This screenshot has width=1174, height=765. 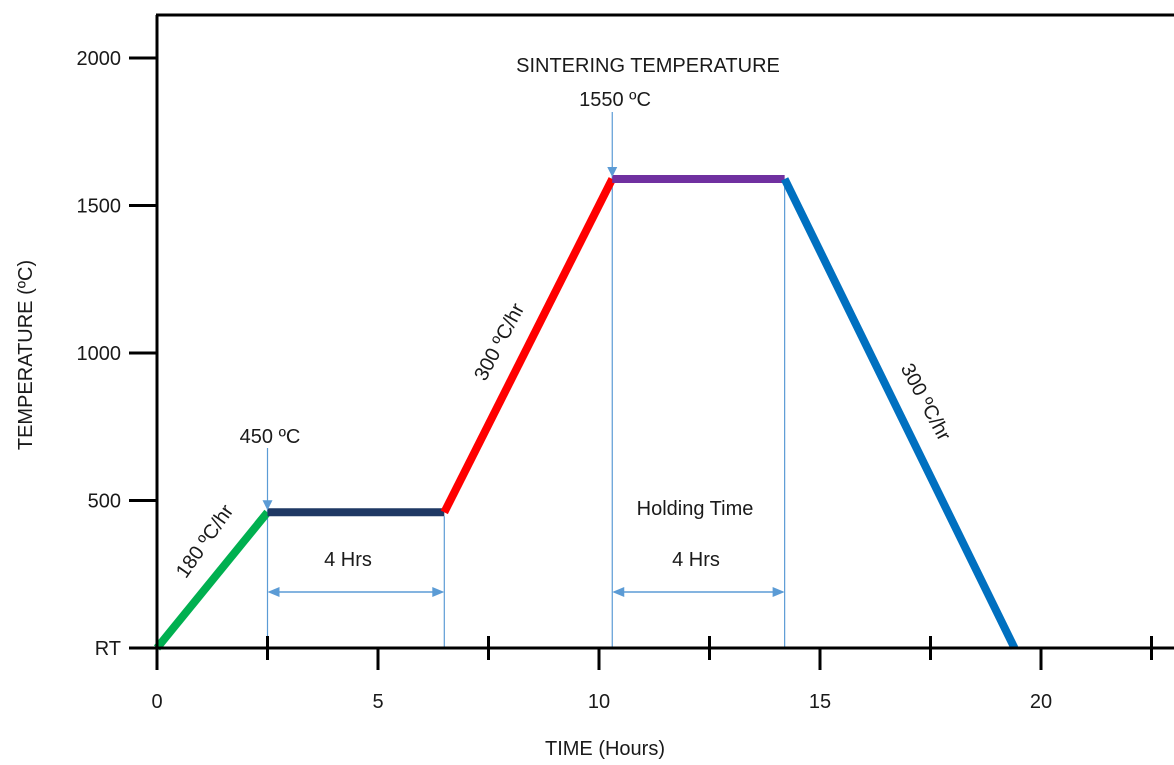 I want to click on x-tick-label: 10, so click(x=599, y=702).